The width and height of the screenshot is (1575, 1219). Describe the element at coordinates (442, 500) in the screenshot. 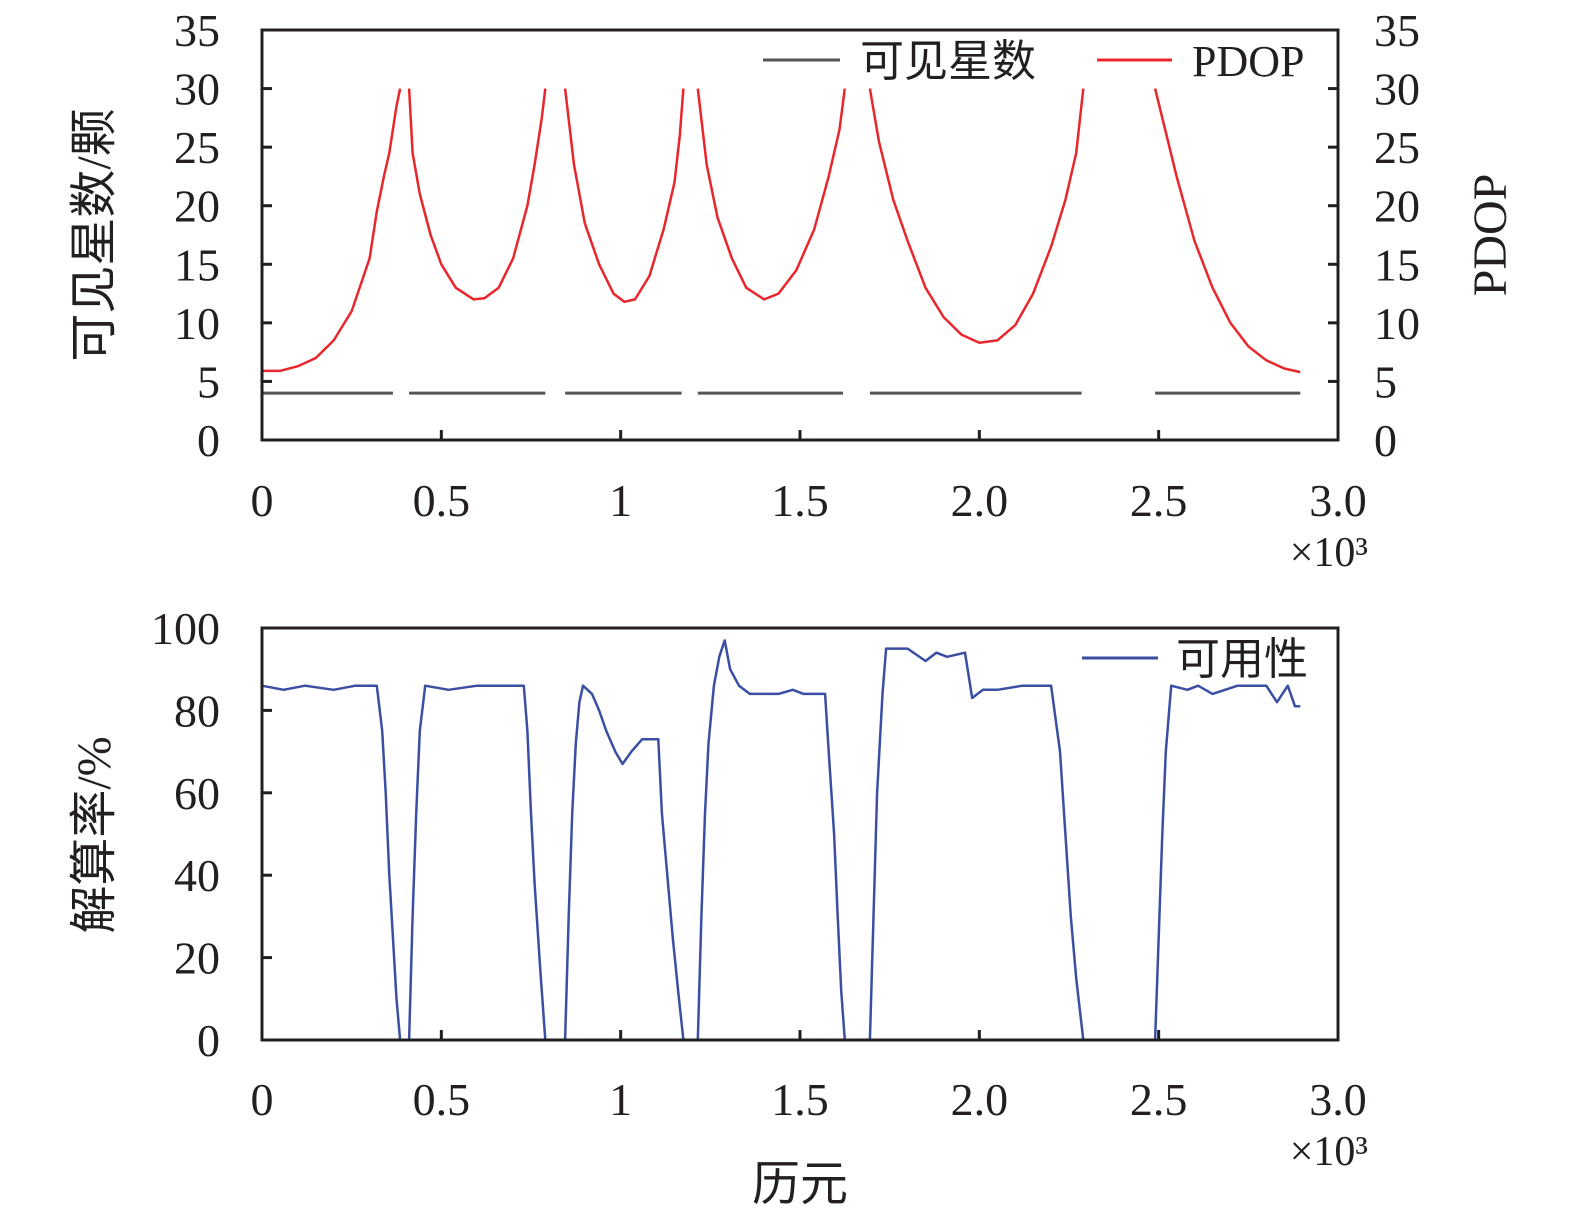

I see `top-x-tick-label: 0.5` at that location.